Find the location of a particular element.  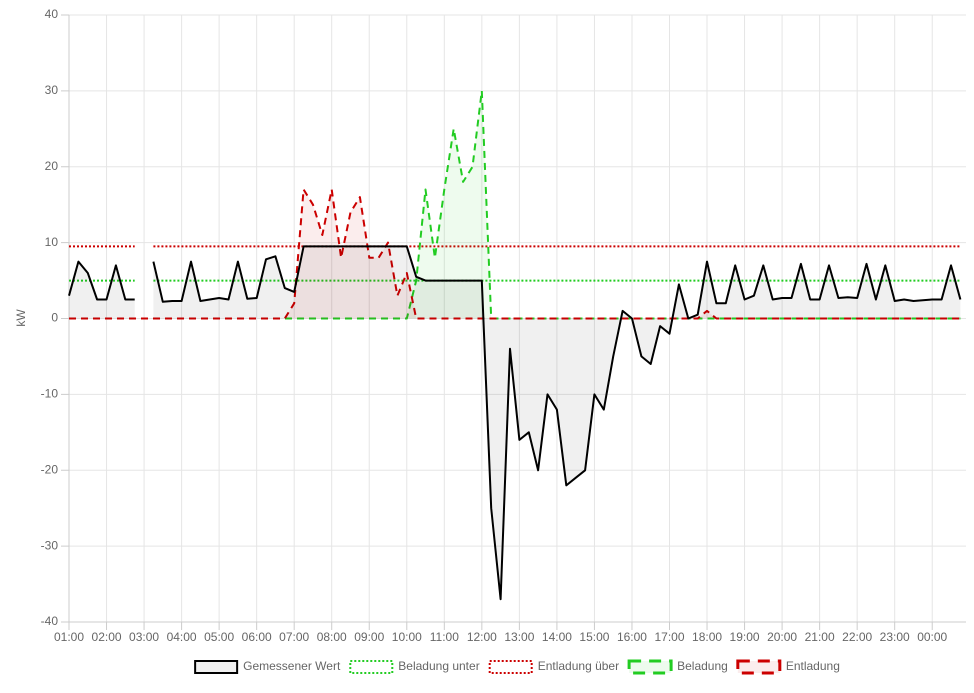

y-tick-label: -30 is located at coordinates (50, 545).